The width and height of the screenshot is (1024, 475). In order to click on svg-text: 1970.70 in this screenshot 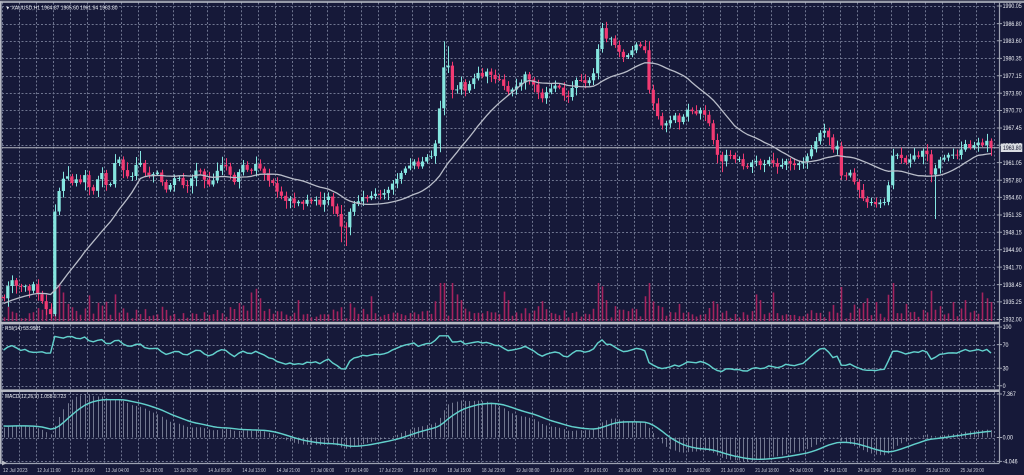, I will do `click(1013, 111)`.